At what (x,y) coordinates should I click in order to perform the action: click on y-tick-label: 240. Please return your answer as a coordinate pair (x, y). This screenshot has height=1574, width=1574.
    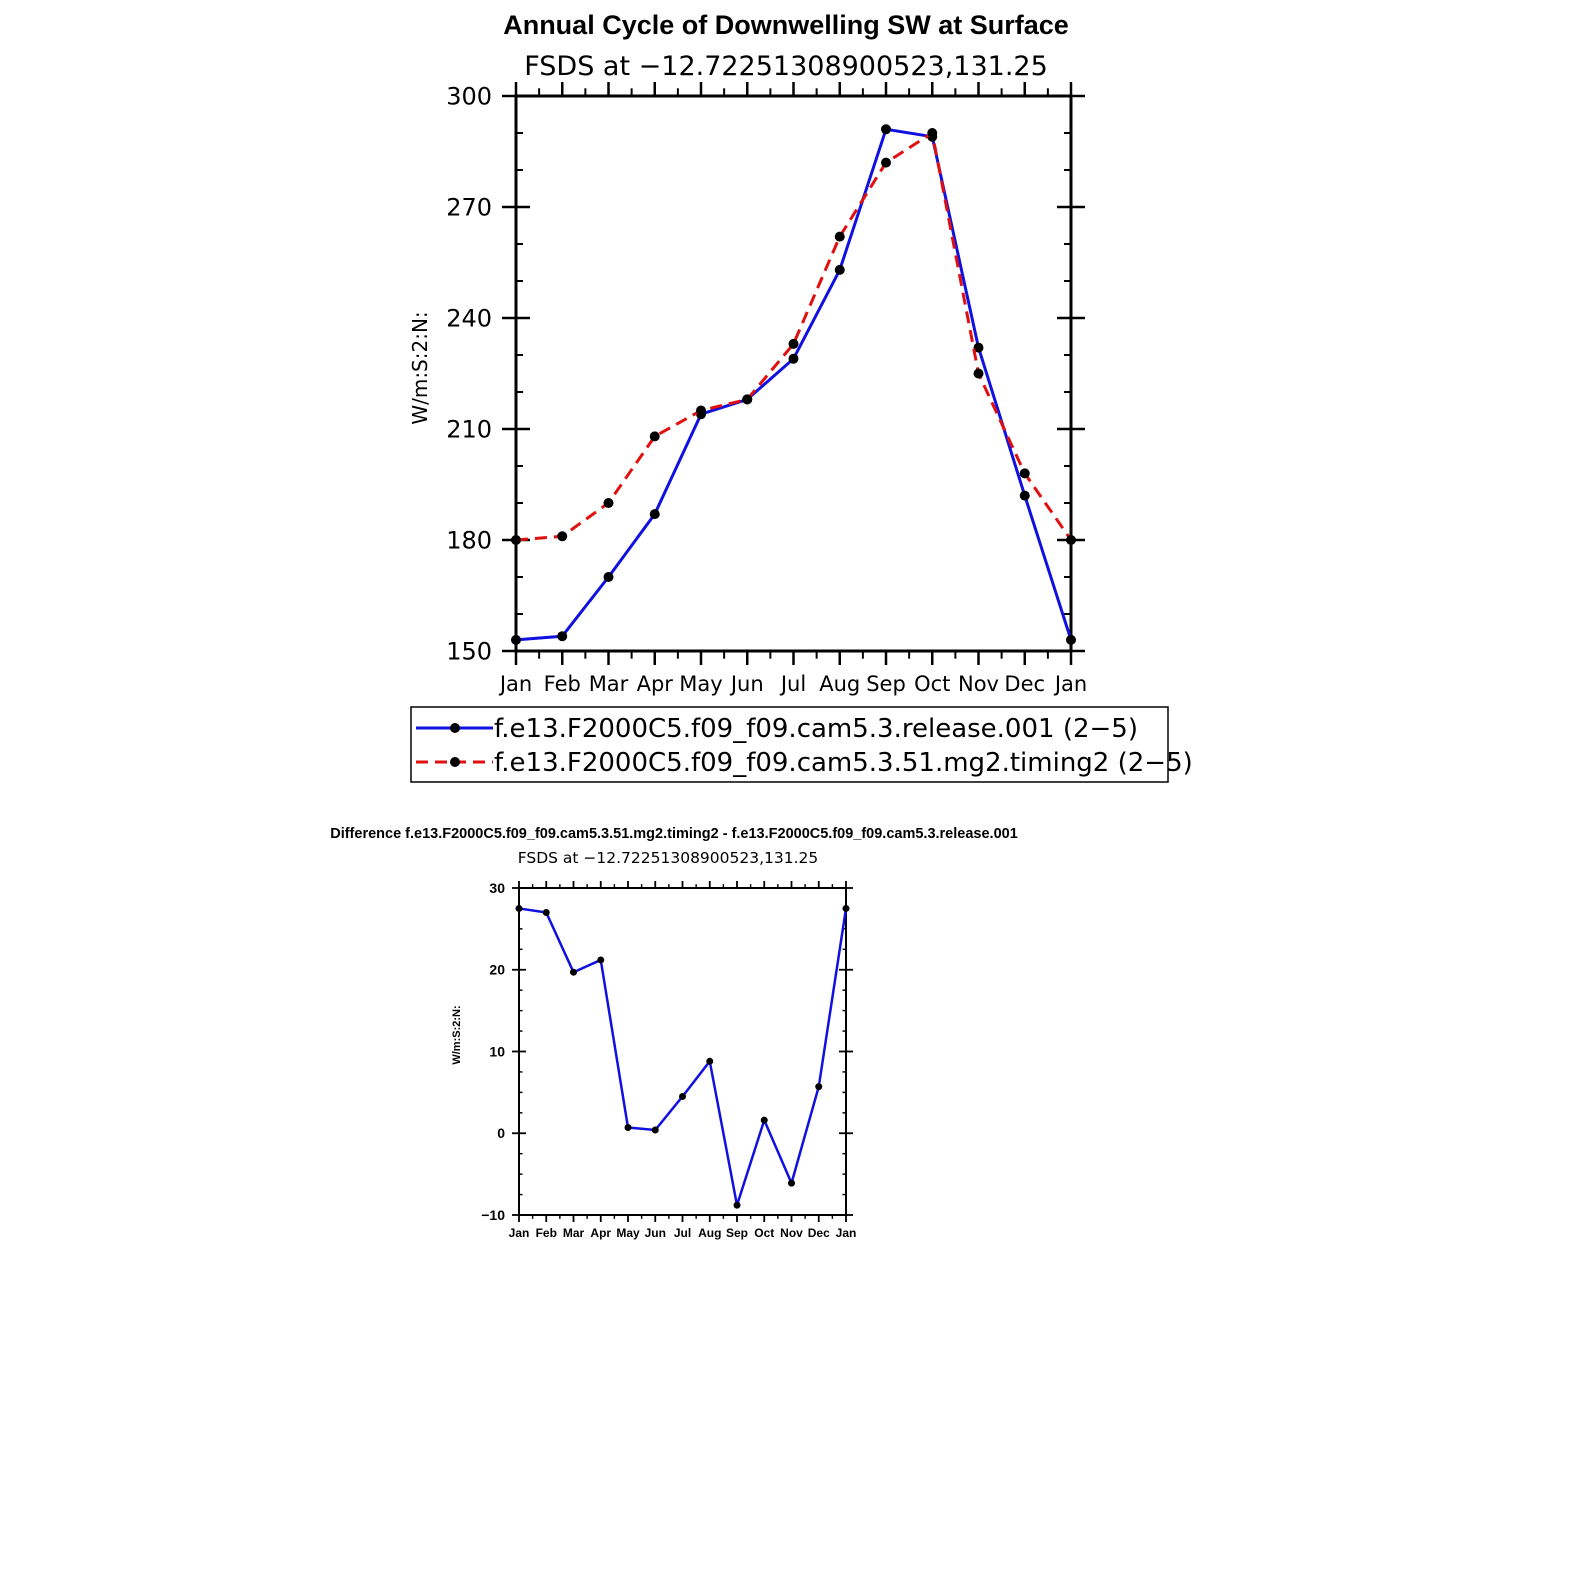
    Looking at the image, I should click on (469, 318).